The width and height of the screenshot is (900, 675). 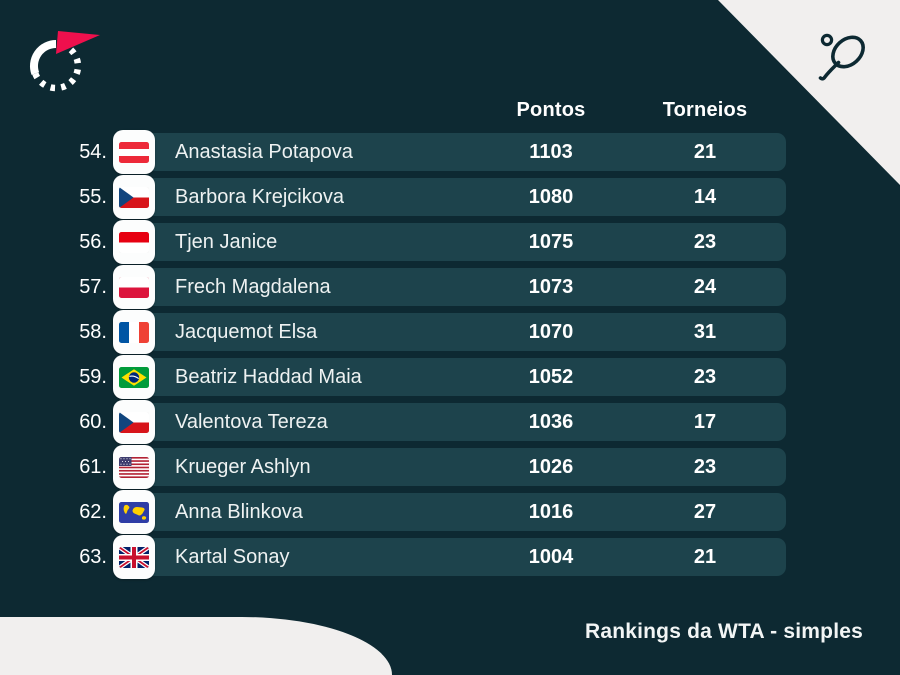 What do you see at coordinates (705, 110) in the screenshot?
I see `column-header-tournaments: Torneios` at bounding box center [705, 110].